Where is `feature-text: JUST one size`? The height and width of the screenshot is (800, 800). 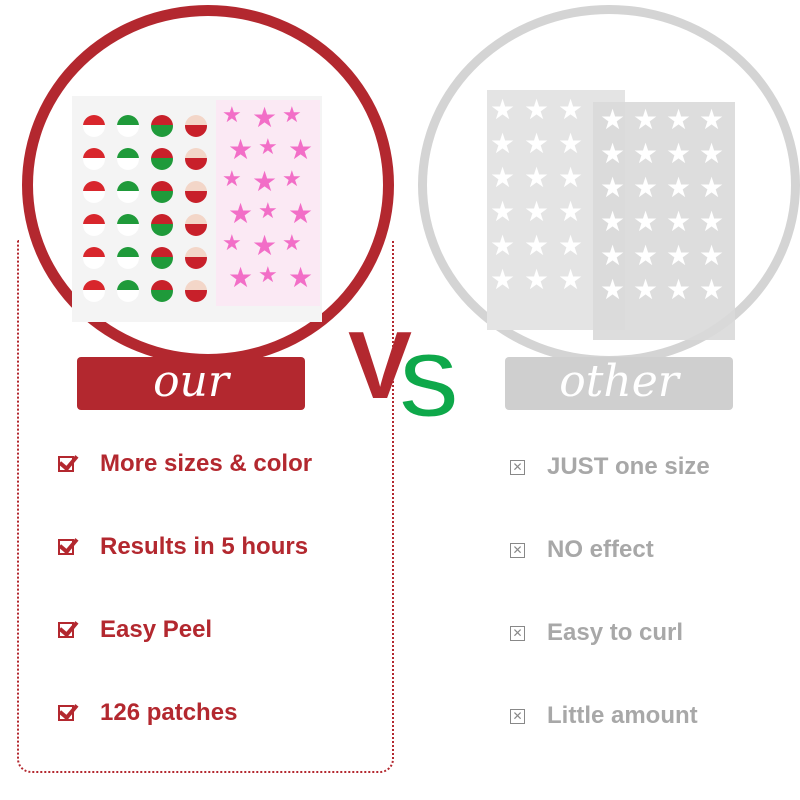 feature-text: JUST one size is located at coordinates (628, 466).